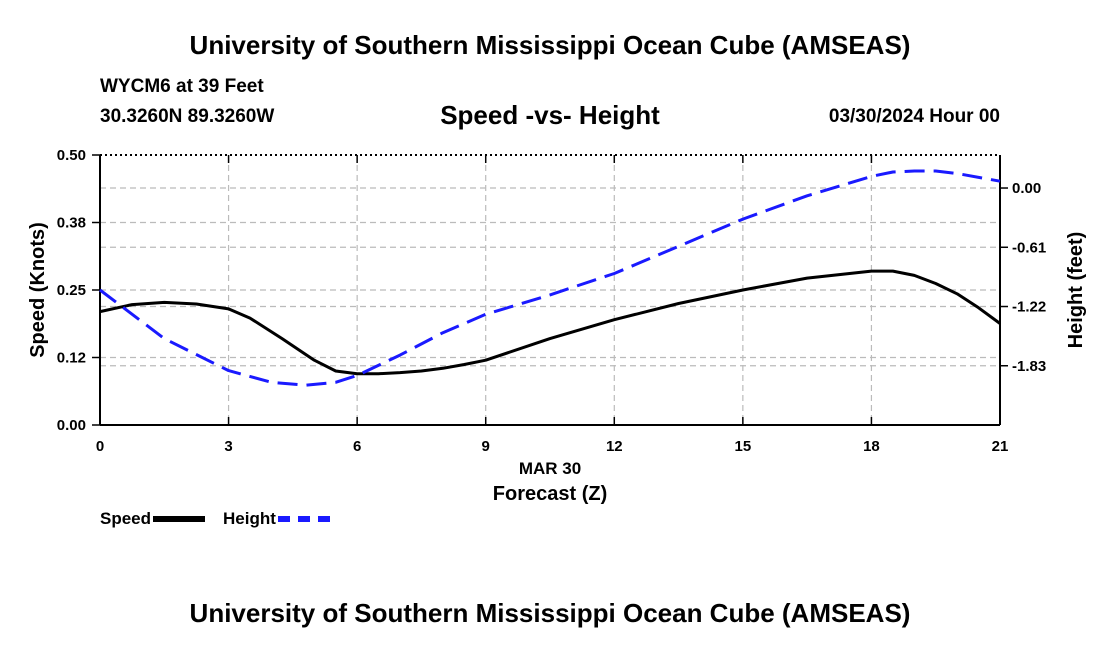 This screenshot has width=1100, height=650. I want to click on y2-tick-label: 0.00, so click(1026, 188).